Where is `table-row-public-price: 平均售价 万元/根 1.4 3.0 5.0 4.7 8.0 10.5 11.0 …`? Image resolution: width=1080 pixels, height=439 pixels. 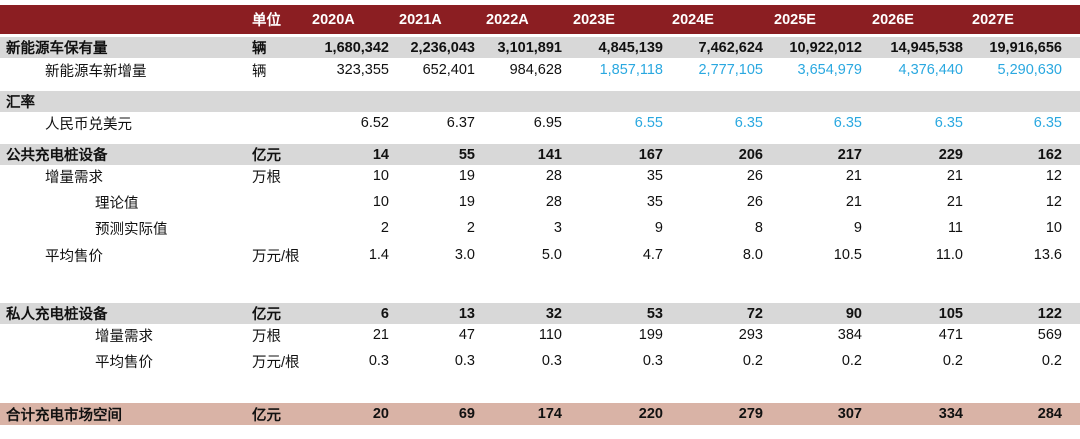
table-row-public-price: 平均售价 万元/根 1.4 3.0 5.0 4.7 8.0 10.5 11.0 … is located at coordinates (540, 255).